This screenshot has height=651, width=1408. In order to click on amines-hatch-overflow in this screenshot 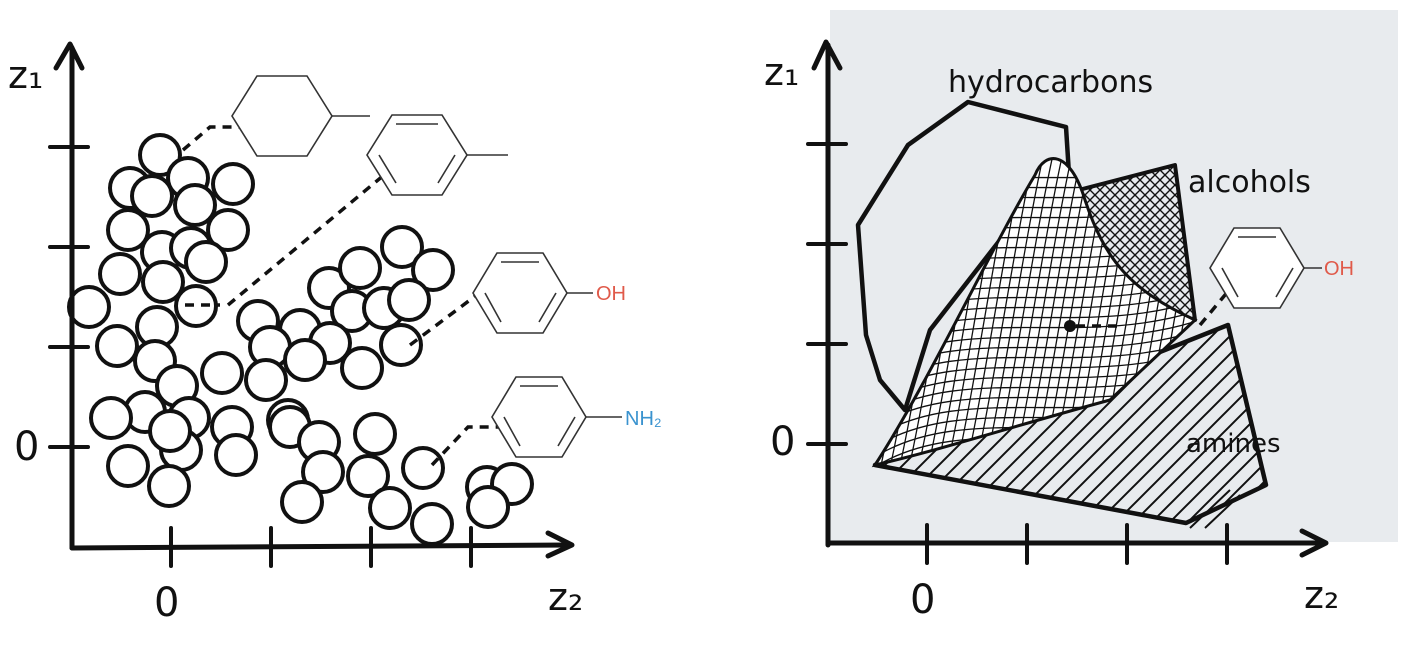, I will do `click(1215, 509)`.